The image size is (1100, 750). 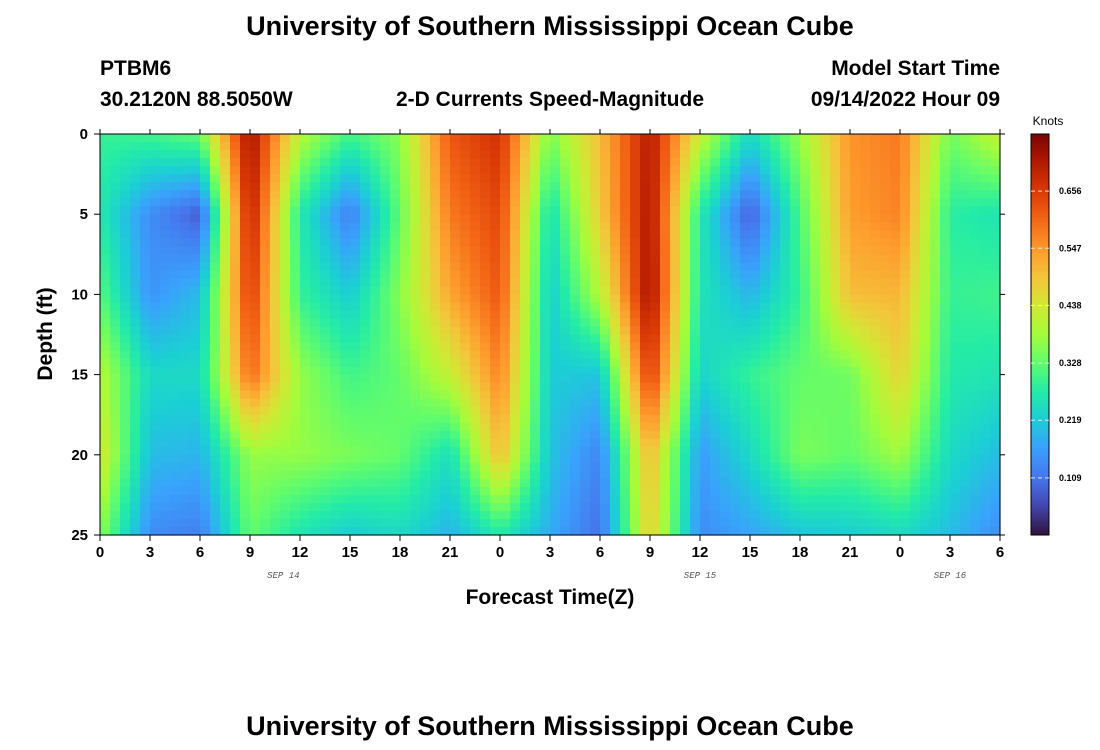 What do you see at coordinates (905, 99) in the screenshot?
I see `model-start-time: 09/14/2022 Hour 09` at bounding box center [905, 99].